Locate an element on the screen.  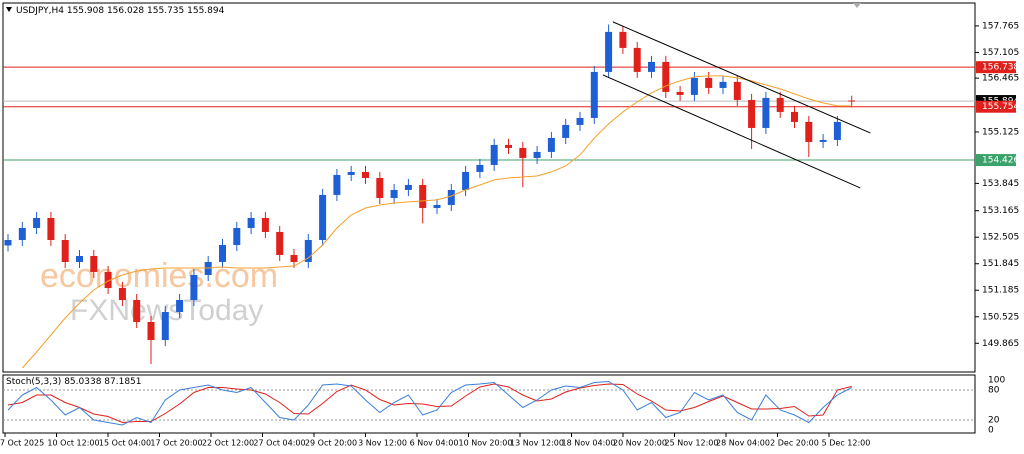
symbol: USDJPY,H4 is located at coordinates (40, 11).